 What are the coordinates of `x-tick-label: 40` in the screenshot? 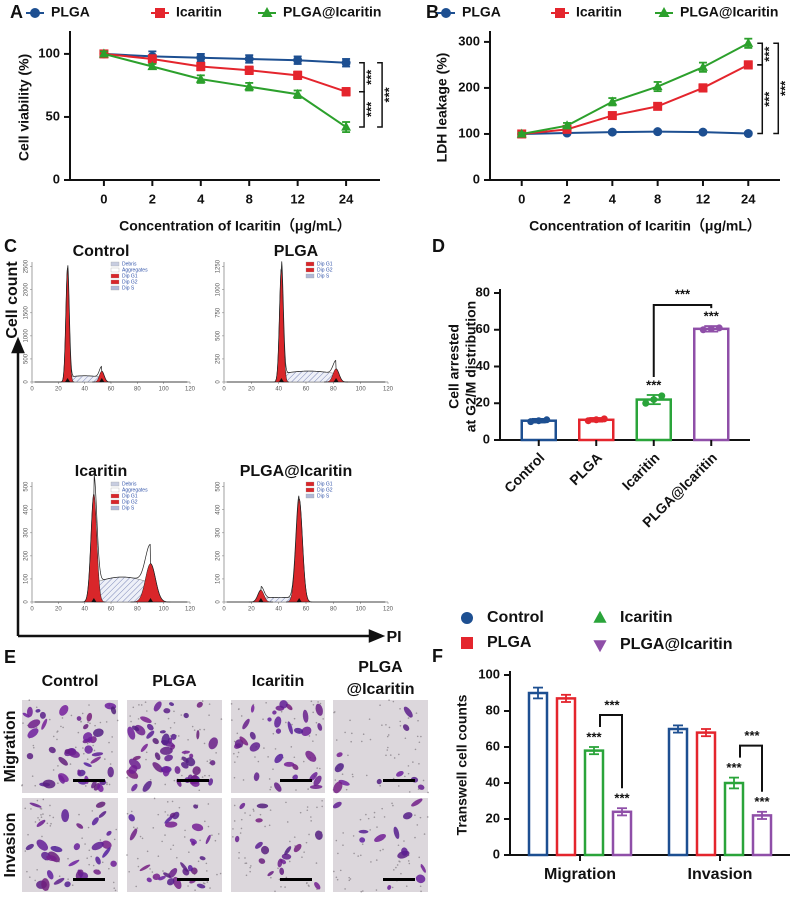 It's located at (278, 610).